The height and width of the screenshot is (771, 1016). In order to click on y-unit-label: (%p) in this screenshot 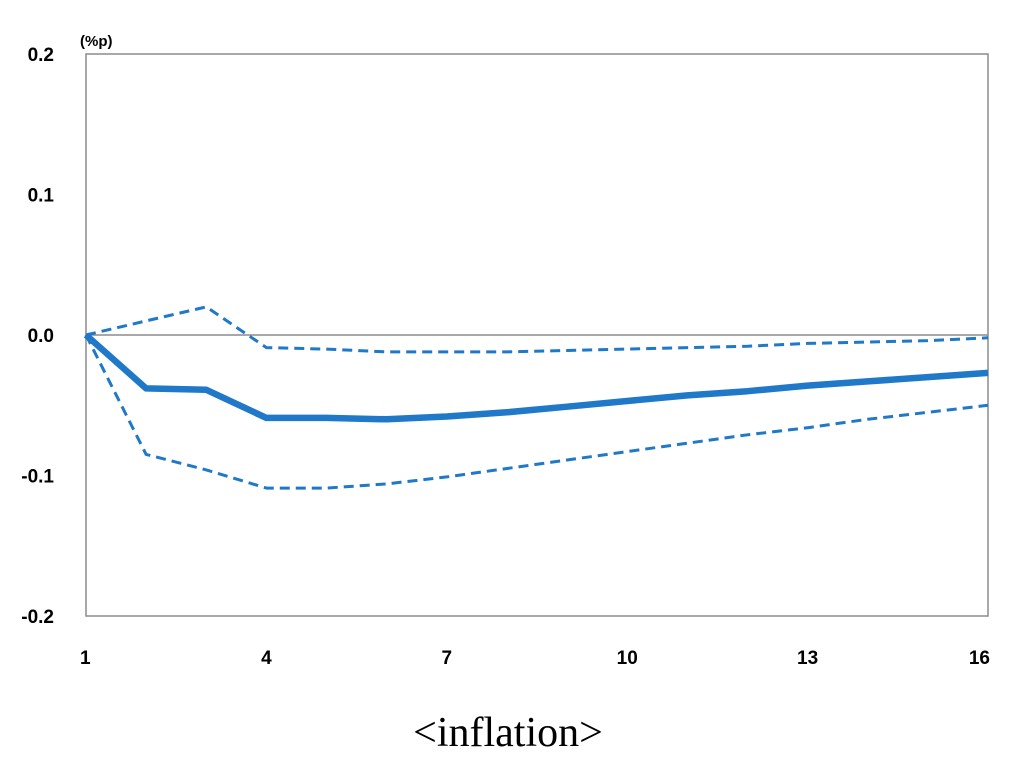, I will do `click(96, 41)`.